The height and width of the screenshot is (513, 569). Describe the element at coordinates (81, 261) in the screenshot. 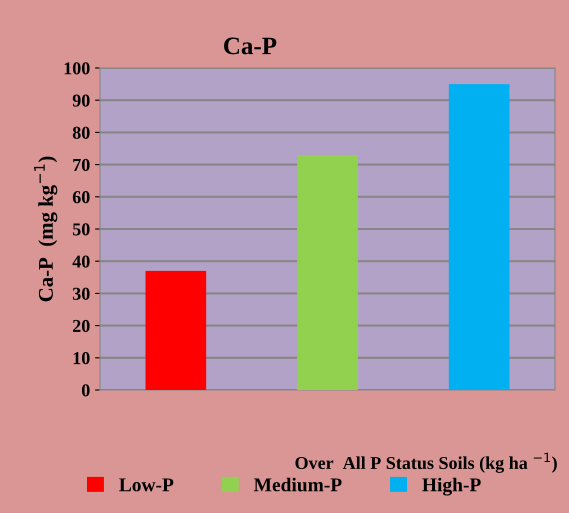

I see `y-tick-label: 40` at that location.